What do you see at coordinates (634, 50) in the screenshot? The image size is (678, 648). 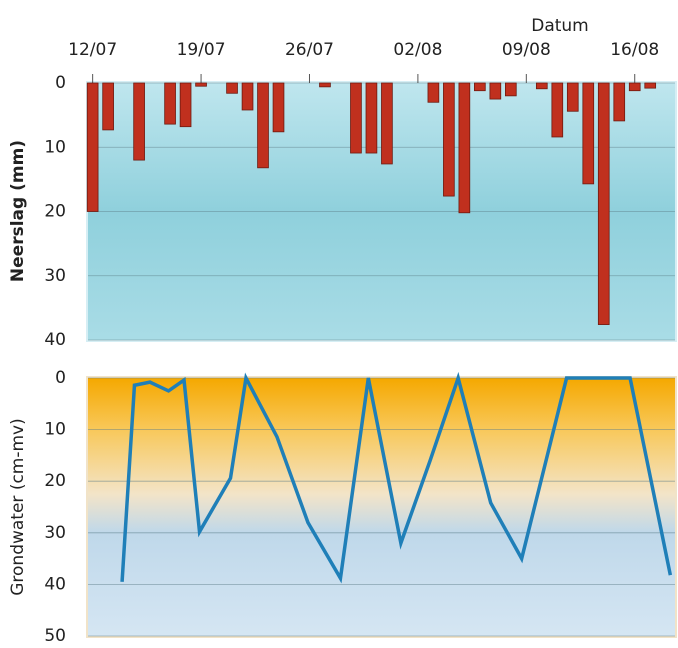 I see `x-tick-label: 16/08` at bounding box center [634, 50].